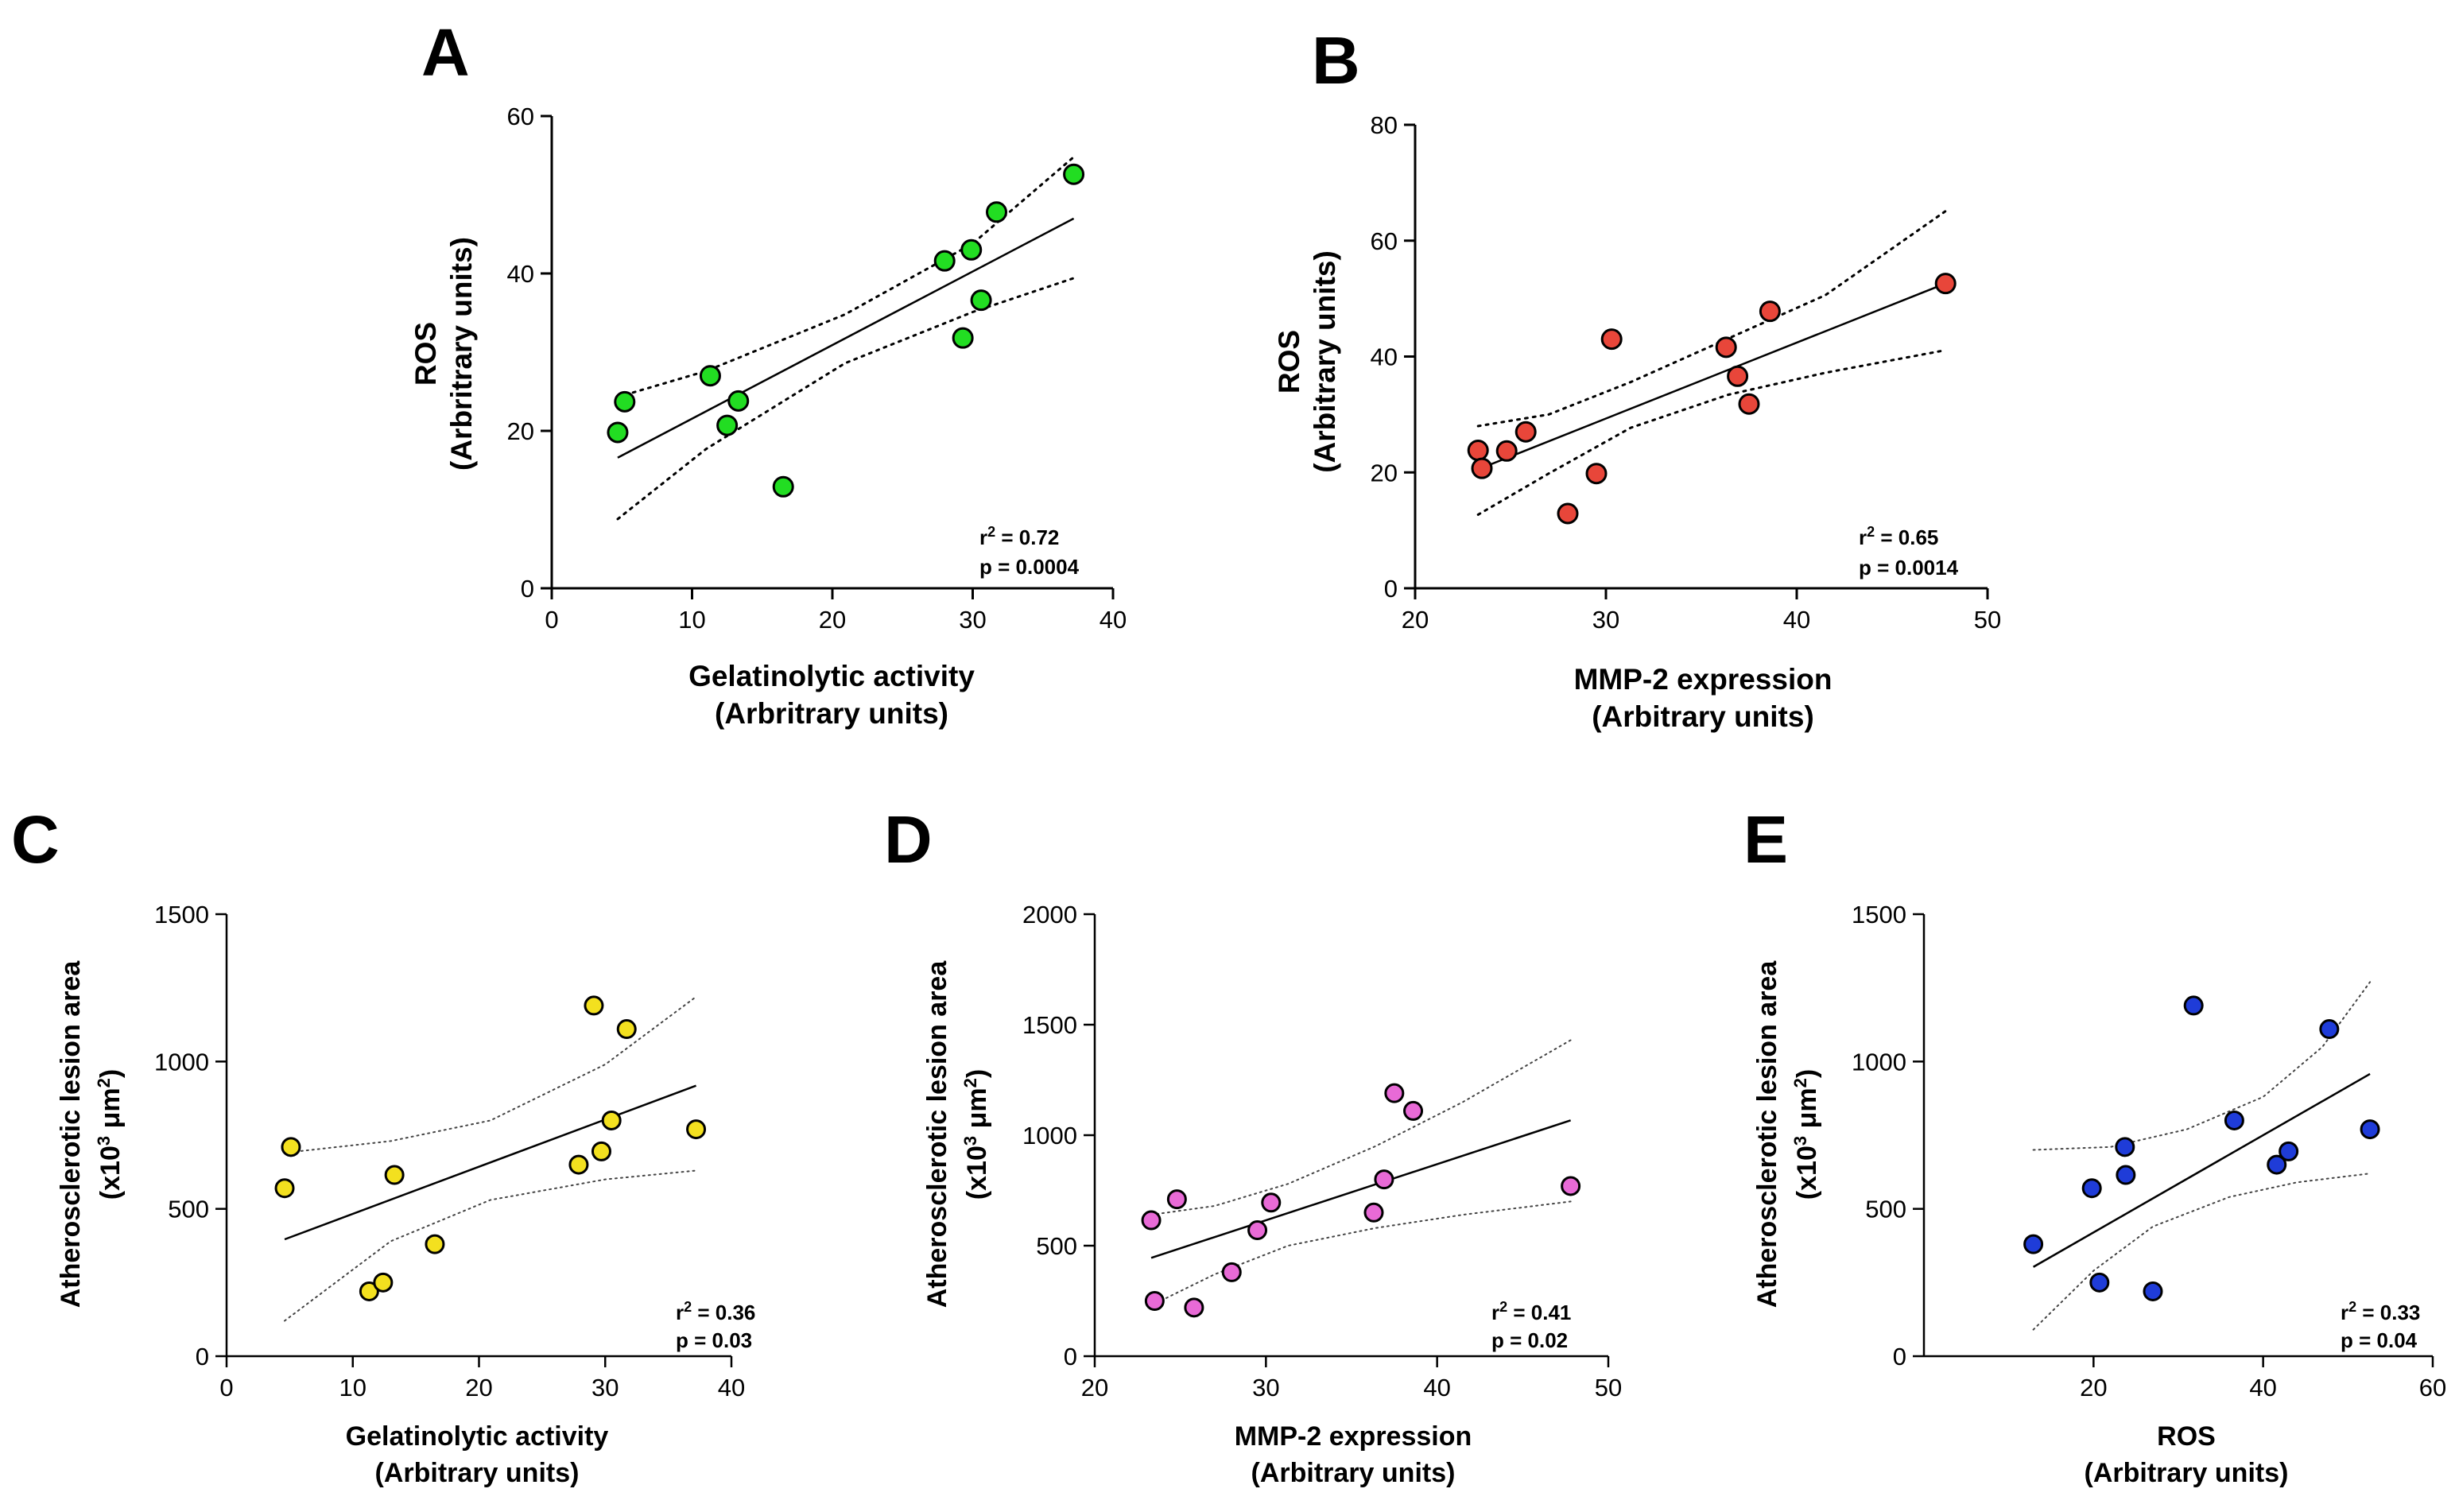 The width and height of the screenshot is (2455, 1512). Describe the element at coordinates (2186, 1436) in the screenshot. I see `x-axis-label: ROS` at that location.